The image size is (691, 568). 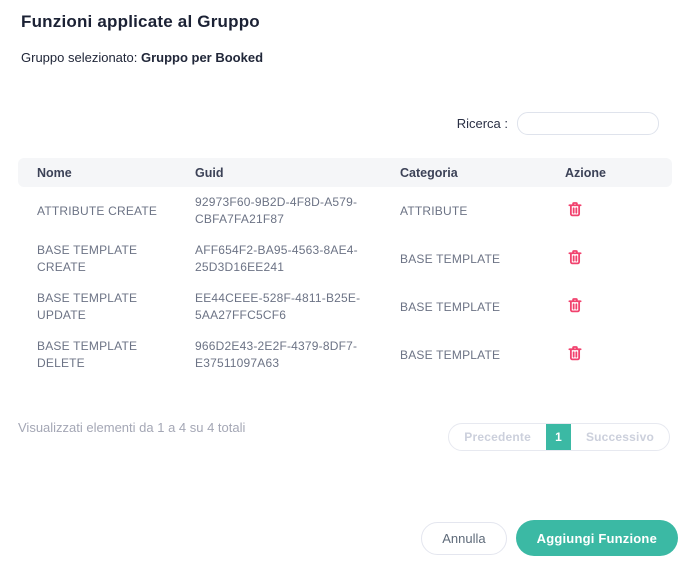 I want to click on pagination-next-button: Successivo, so click(x=620, y=437).